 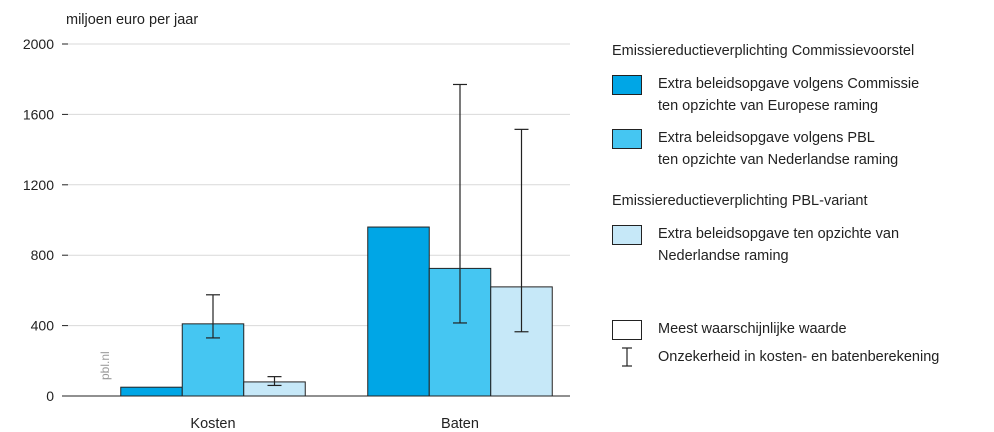 What do you see at coordinates (723, 256) in the screenshot?
I see `legend-label-line: Nederlandse raming` at bounding box center [723, 256].